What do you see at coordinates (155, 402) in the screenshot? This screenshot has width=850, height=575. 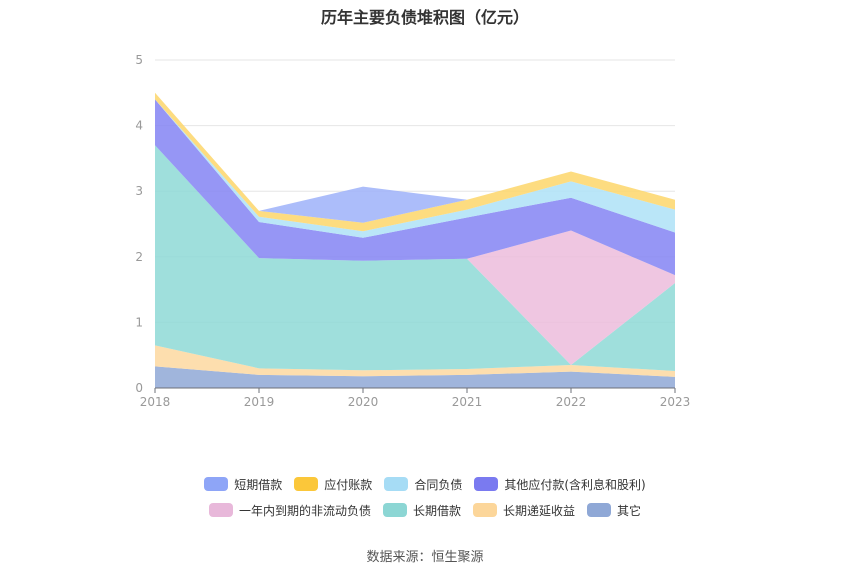 I see `x-tick-label: 2018` at bounding box center [155, 402].